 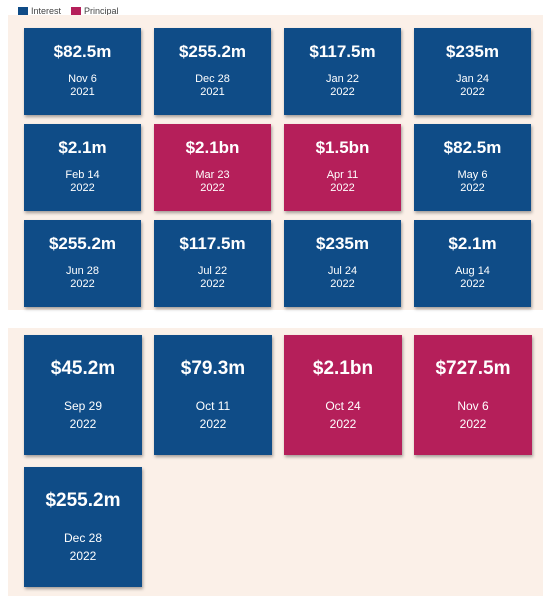 What do you see at coordinates (213, 406) in the screenshot?
I see `payment-date: Oct 11` at bounding box center [213, 406].